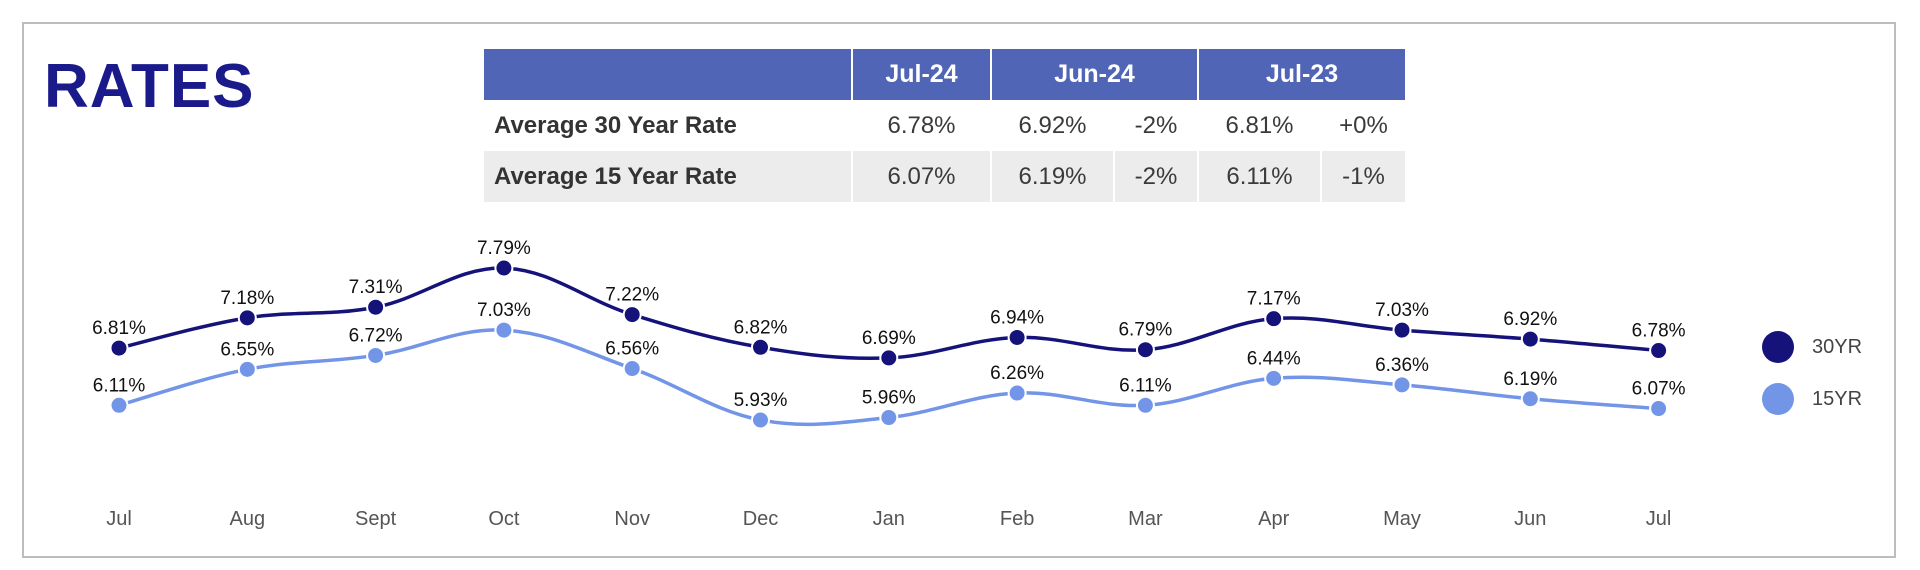  Describe the element at coordinates (615, 125) in the screenshot. I see `row-label: Average 30 Year Rate` at that location.